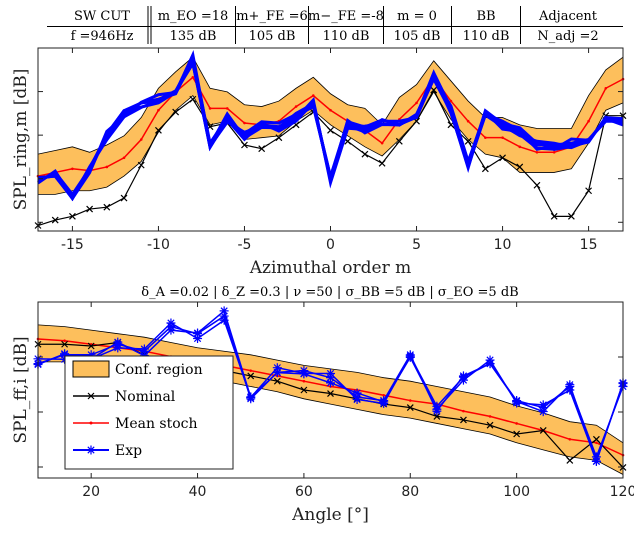  What do you see at coordinates (346, 16) in the screenshot?
I see `header-cell-mfe-minus: m−_FE =-8` at bounding box center [346, 16].